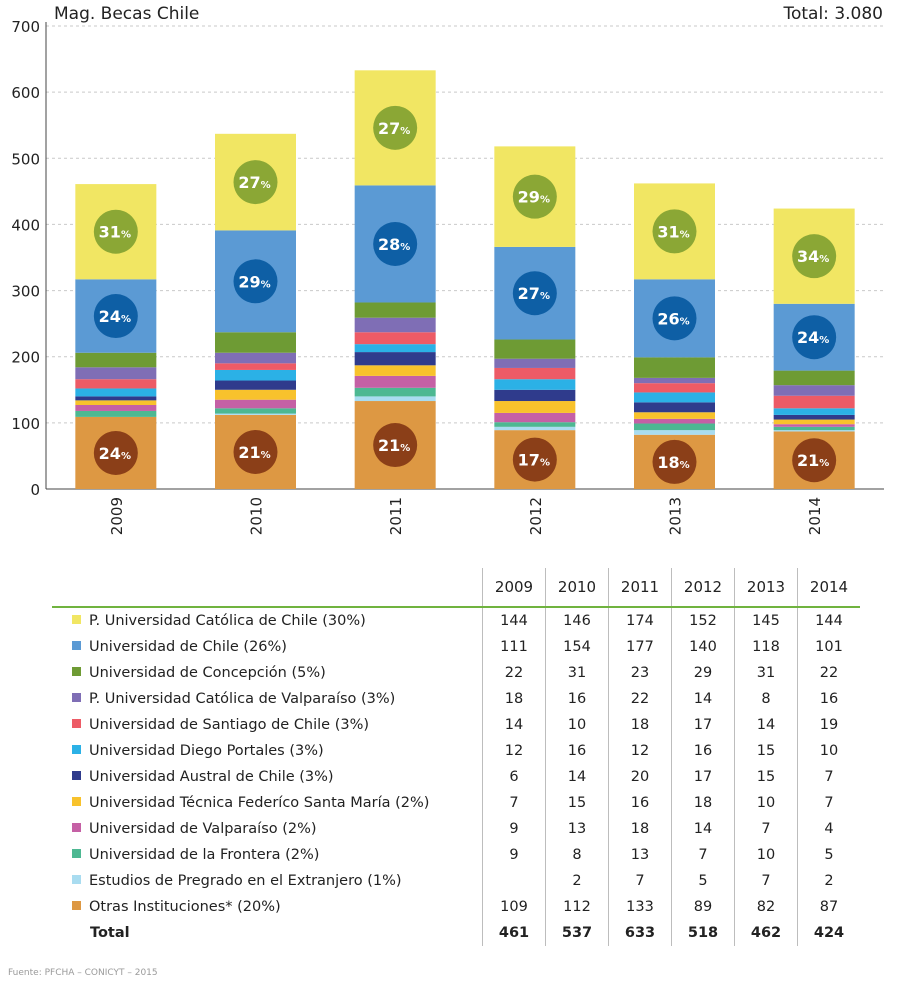 The image size is (900, 987). Describe the element at coordinates (207, 673) in the screenshot. I see `table-row-label-text: Universidad de Concepción (5%)` at that location.